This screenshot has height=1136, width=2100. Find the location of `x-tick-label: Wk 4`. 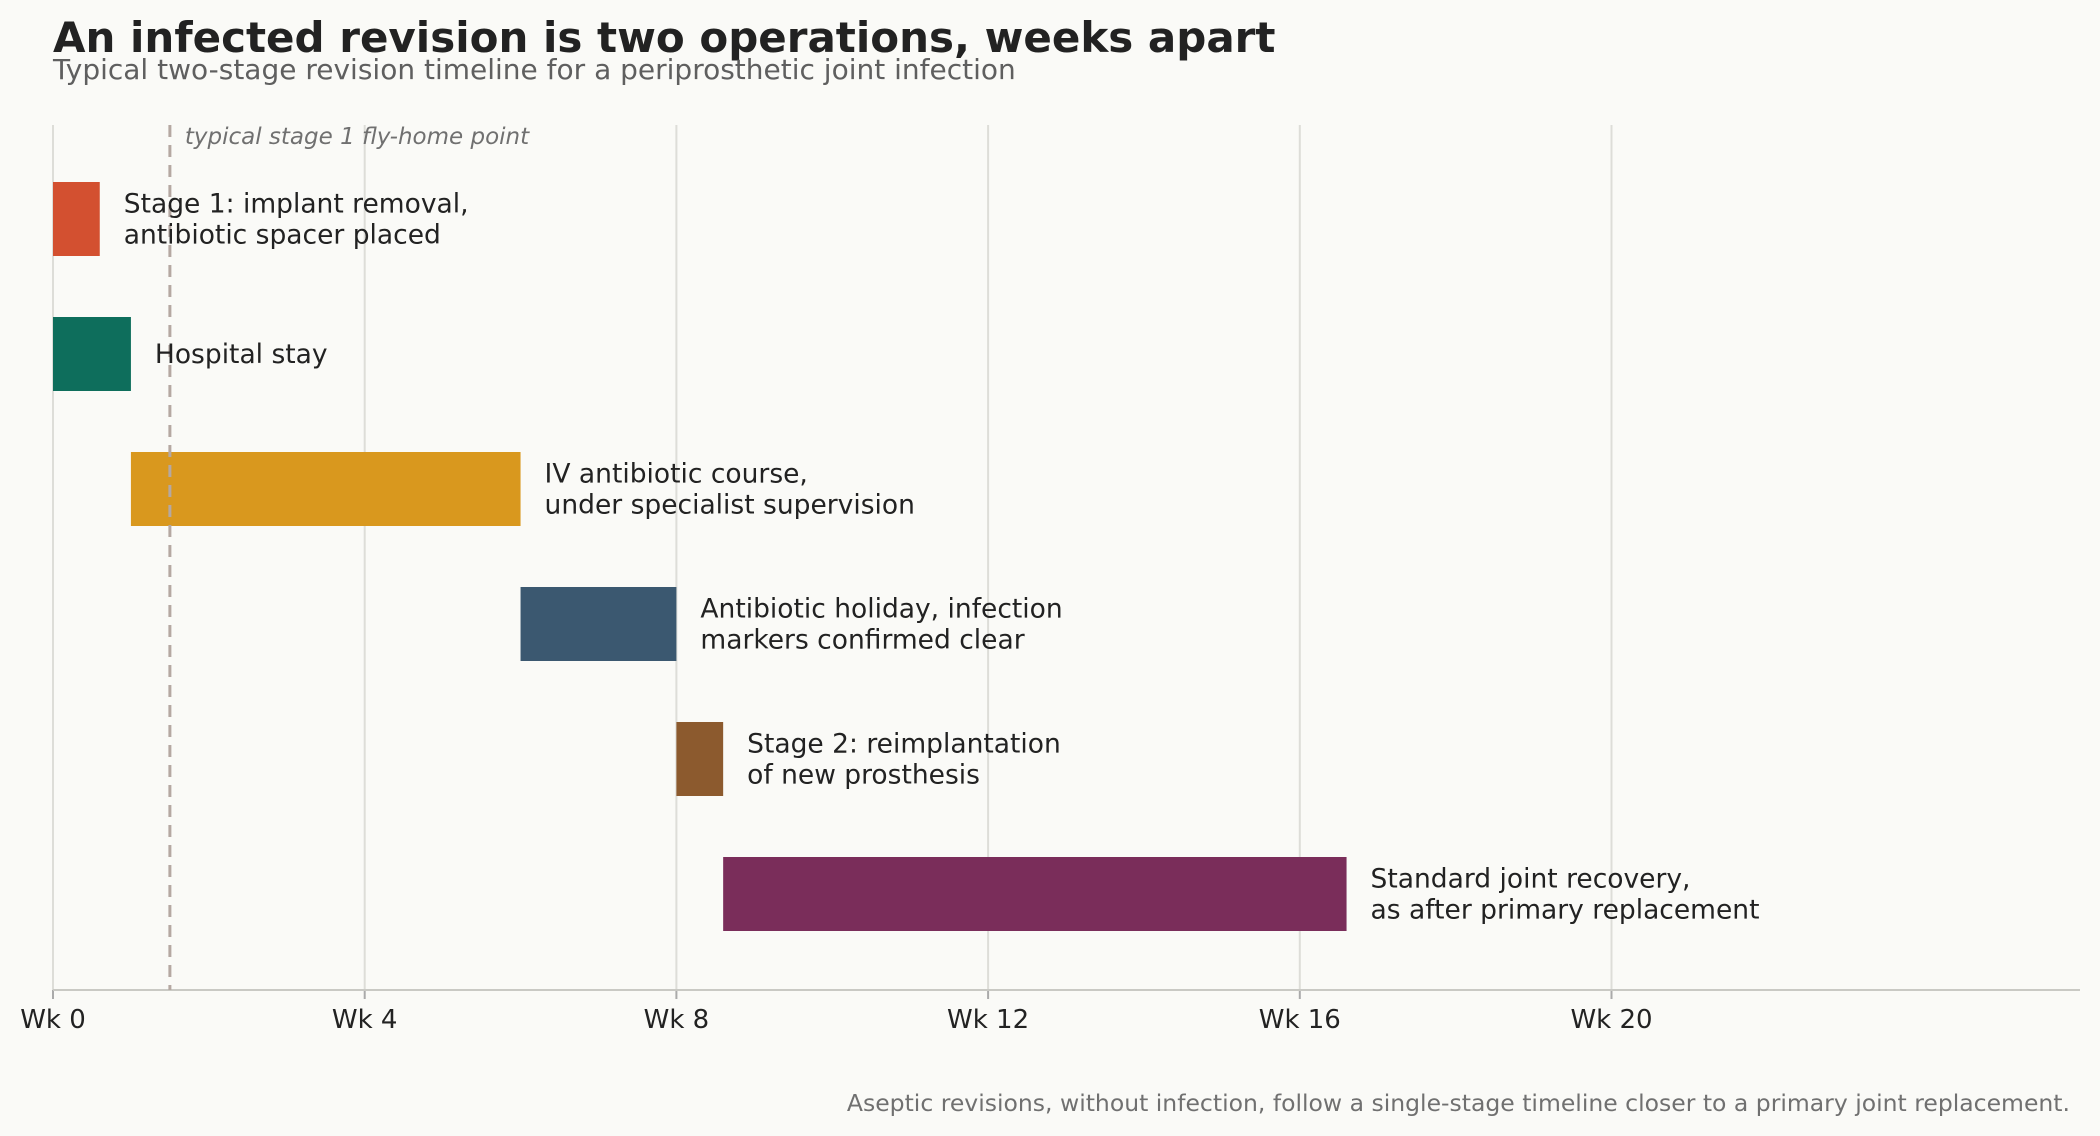

x-tick-label: Wk 4 is located at coordinates (365, 1020).